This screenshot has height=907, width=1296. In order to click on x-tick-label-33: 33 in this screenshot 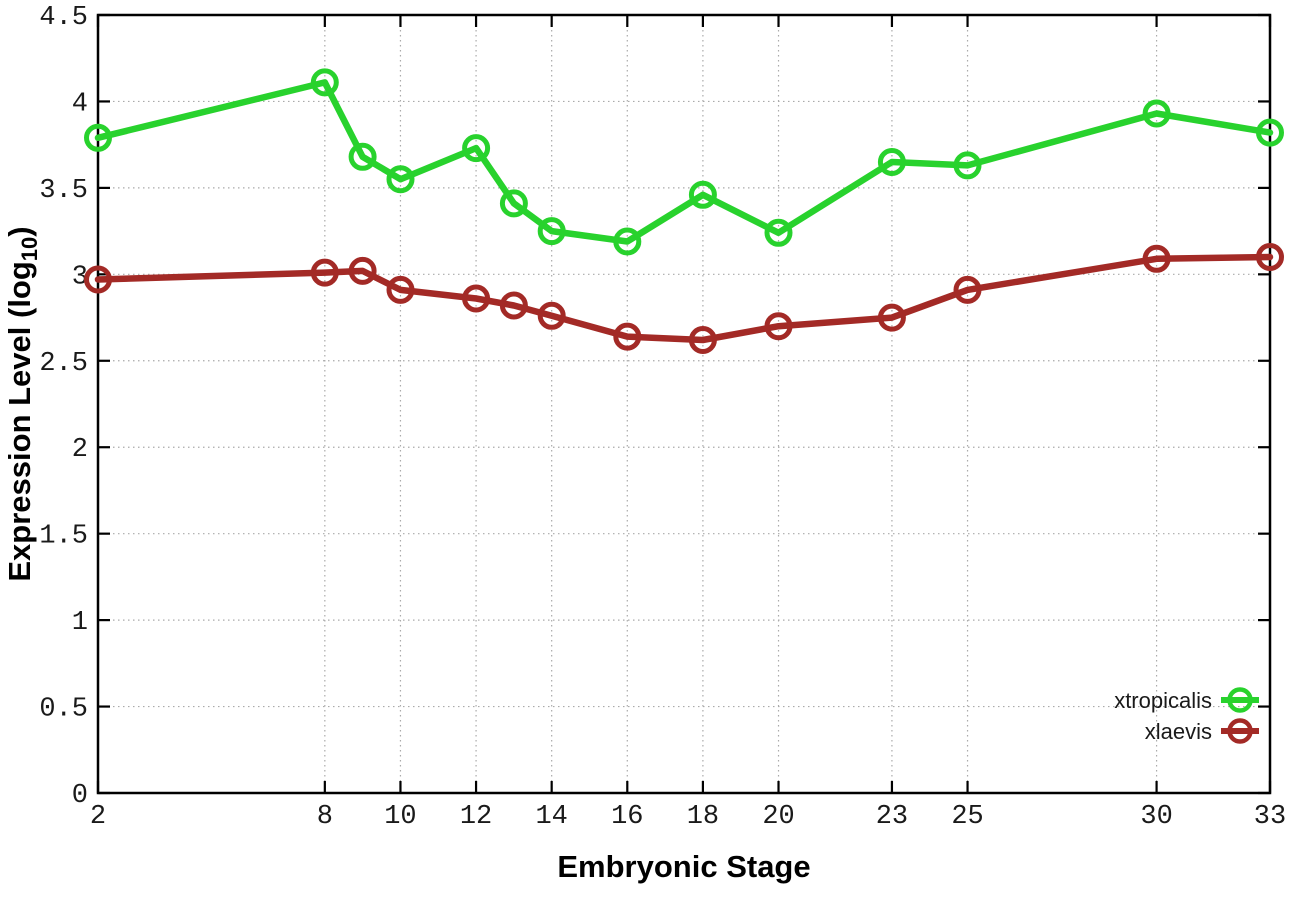, I will do `click(1270, 817)`.